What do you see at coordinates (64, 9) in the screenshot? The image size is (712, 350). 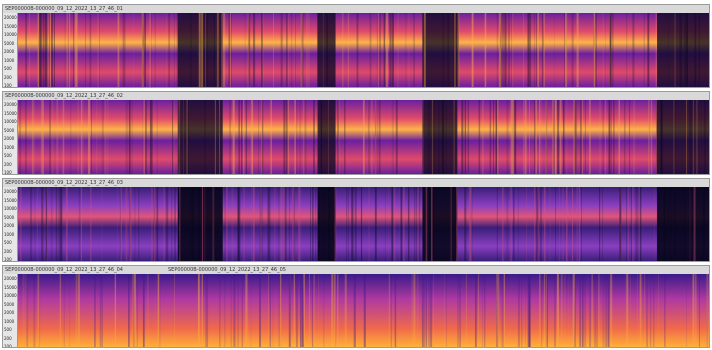 I see `track-label: SEP00000B-000000_09_12_2022_13_27_46_01` at bounding box center [64, 9].